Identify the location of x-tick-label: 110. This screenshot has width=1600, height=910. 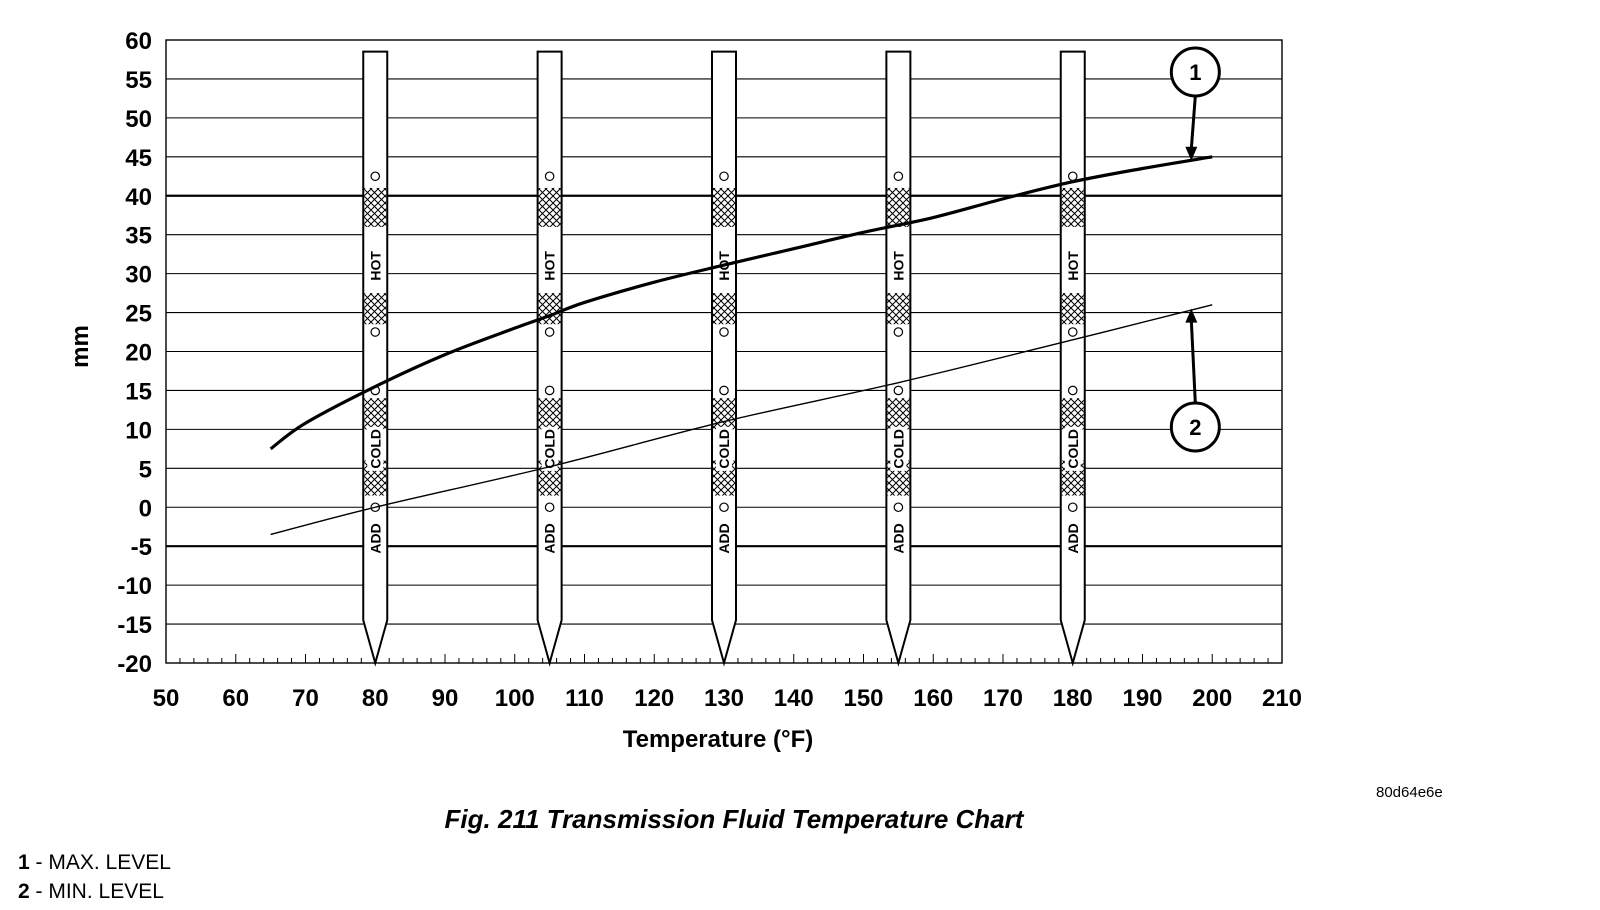
(584, 698).